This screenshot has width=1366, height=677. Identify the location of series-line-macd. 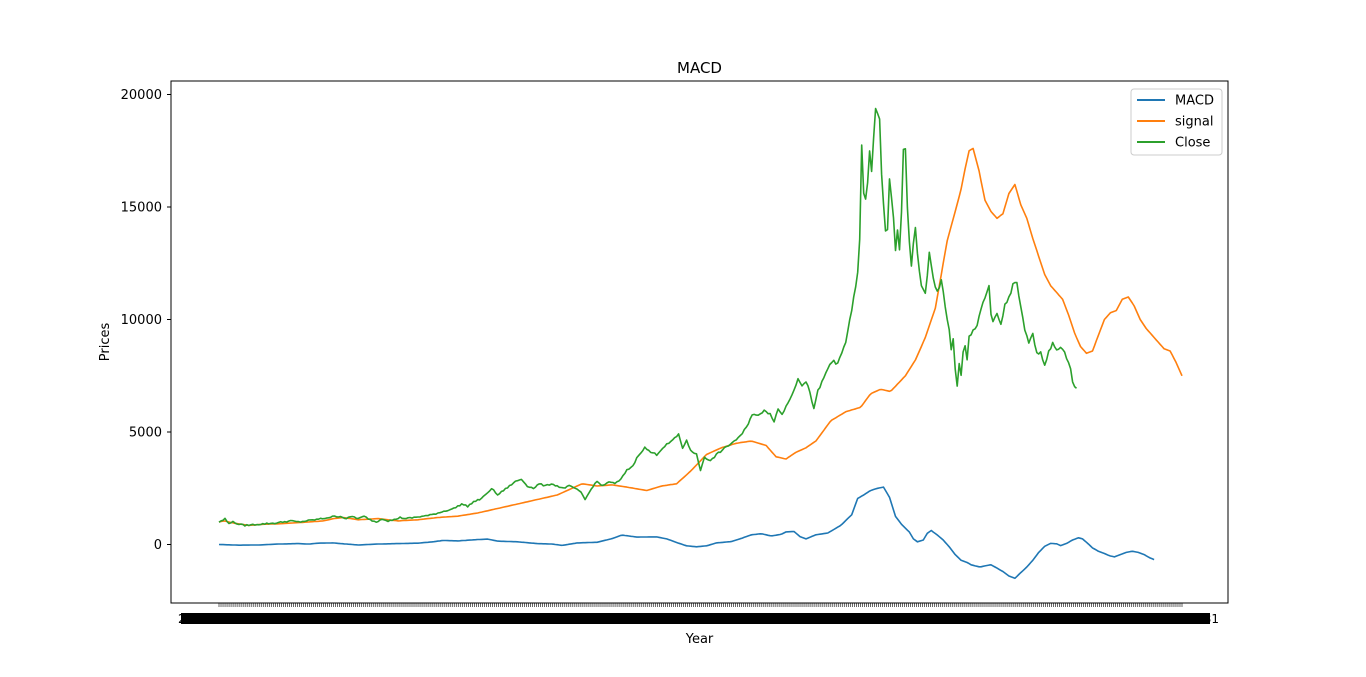
(686, 533).